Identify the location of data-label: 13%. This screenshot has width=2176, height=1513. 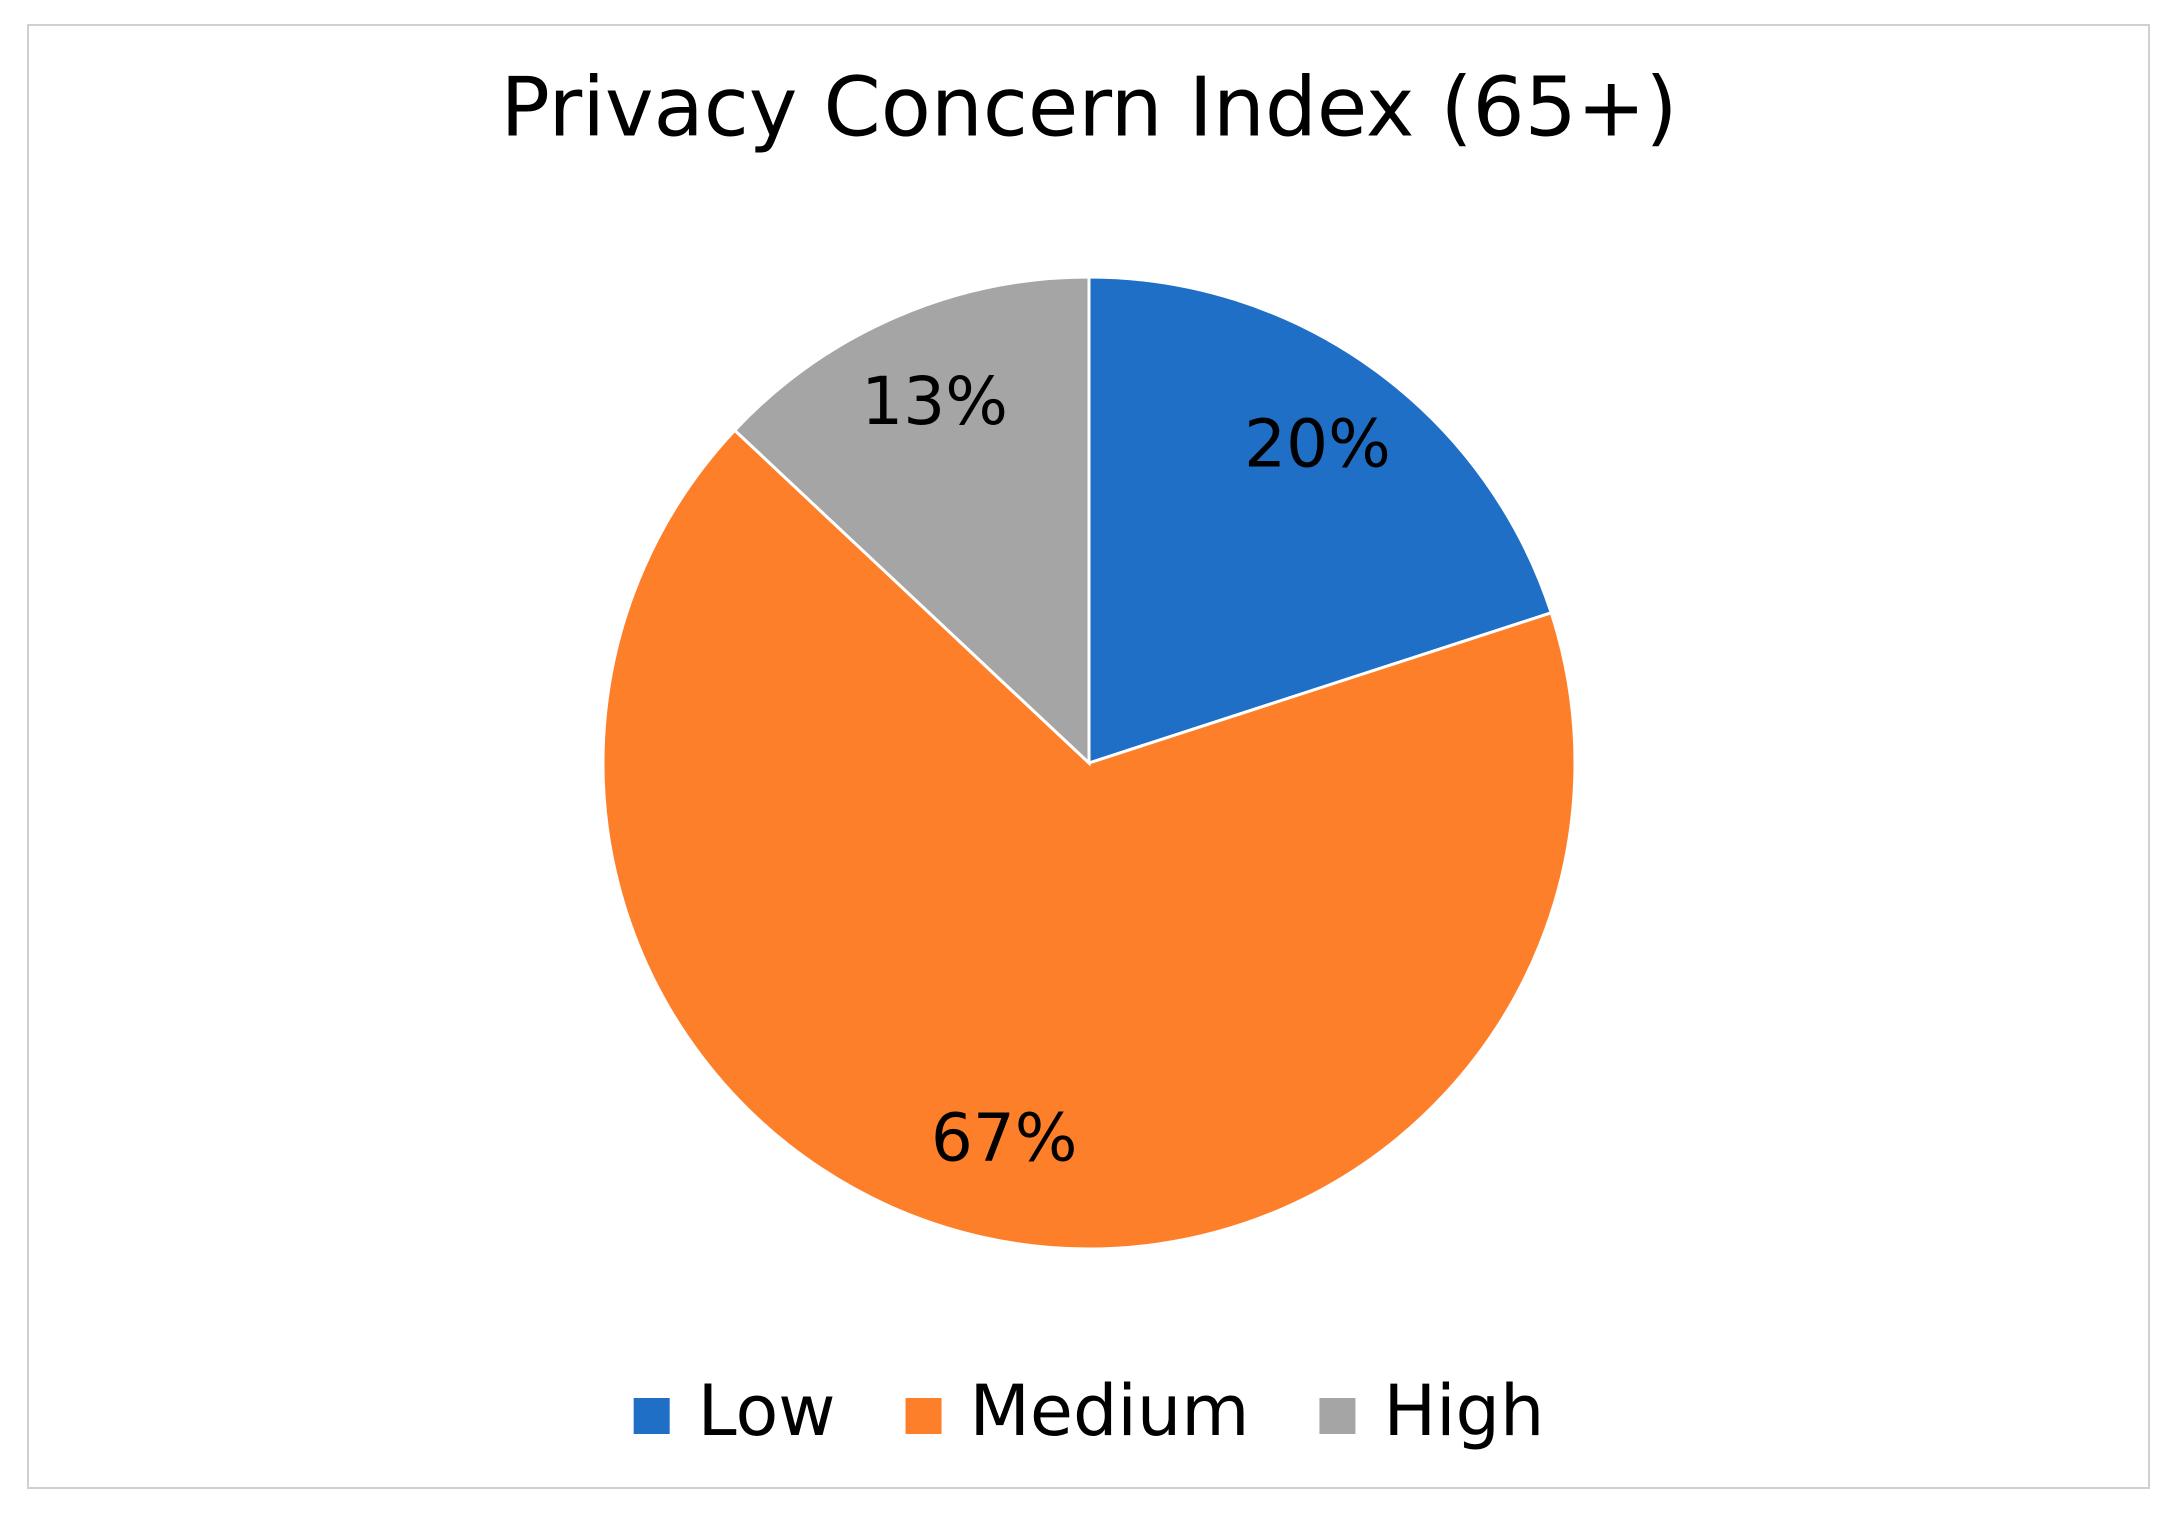
(934, 401).